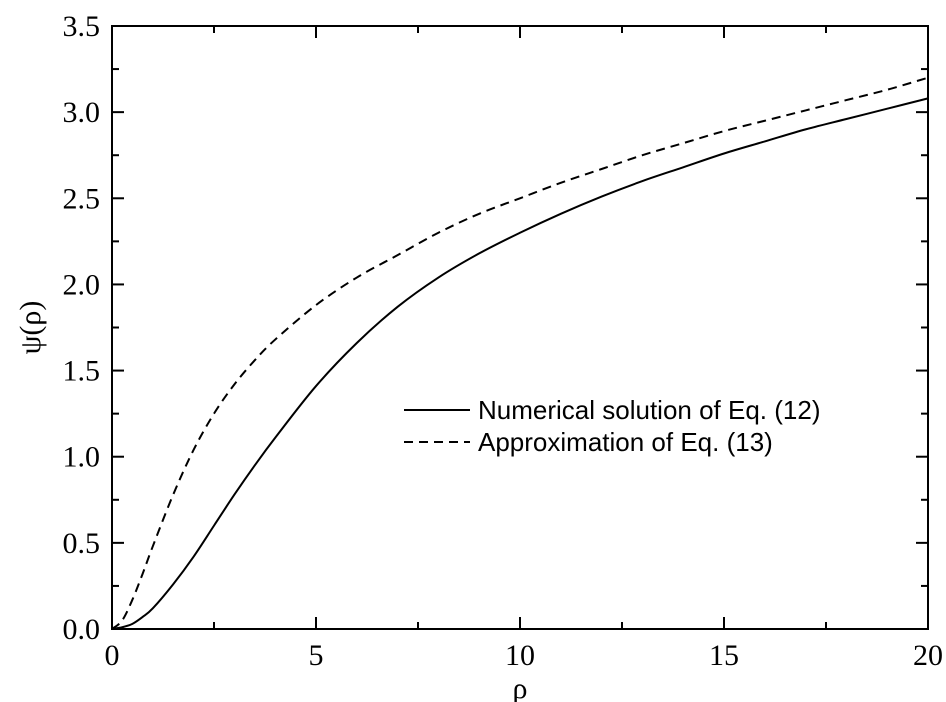  I want to click on y-tick-label: 0.0, so click(82, 629).